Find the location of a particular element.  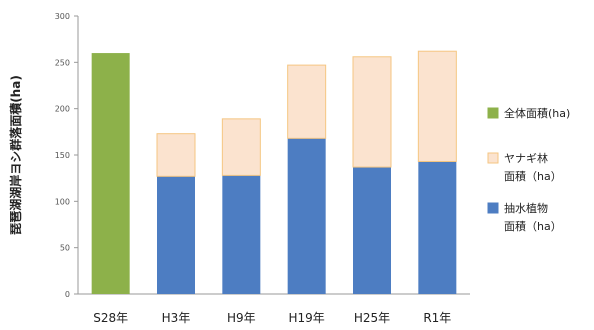

x-category-label: S28年 is located at coordinates (110, 318).